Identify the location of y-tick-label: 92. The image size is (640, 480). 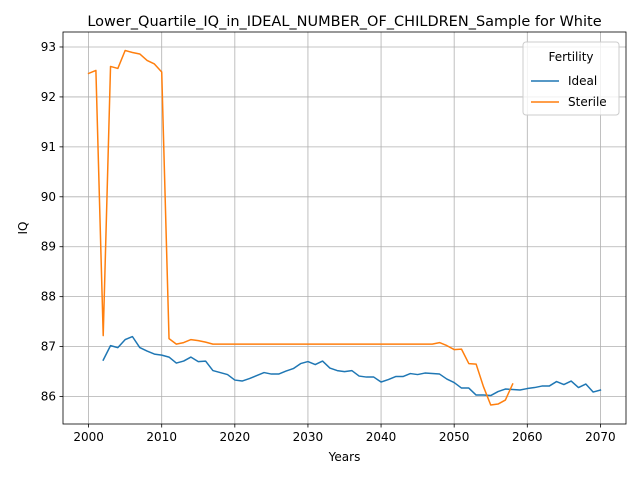
(48, 97).